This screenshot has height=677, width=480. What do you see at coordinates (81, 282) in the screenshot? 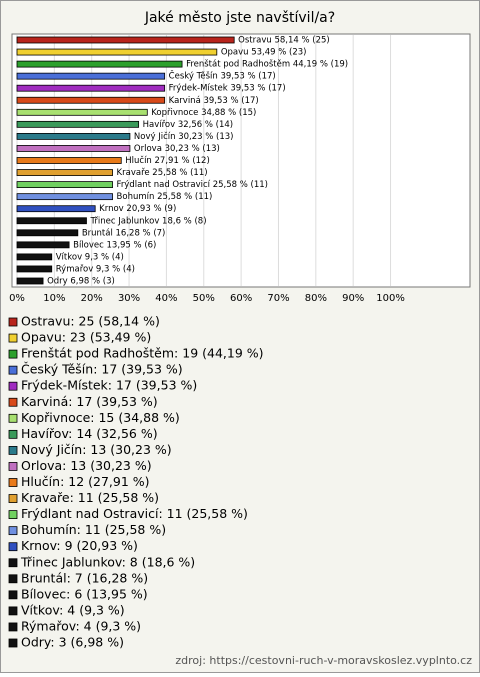
I see `value-label: Odry 6,98 % (3)` at bounding box center [81, 282].